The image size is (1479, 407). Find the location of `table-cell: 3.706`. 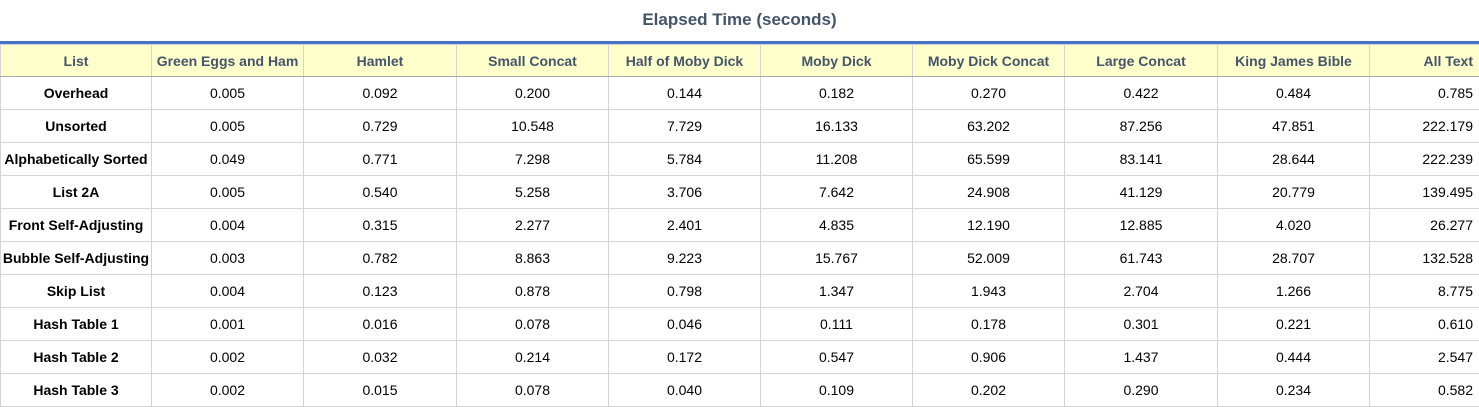

table-cell: 3.706 is located at coordinates (685, 192).